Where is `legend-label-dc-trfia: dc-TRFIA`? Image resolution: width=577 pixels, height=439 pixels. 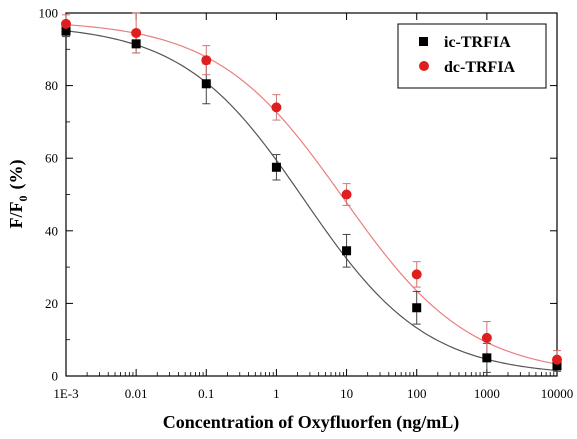
legend-label-dc-trfia: dc-TRFIA is located at coordinates (480, 67).